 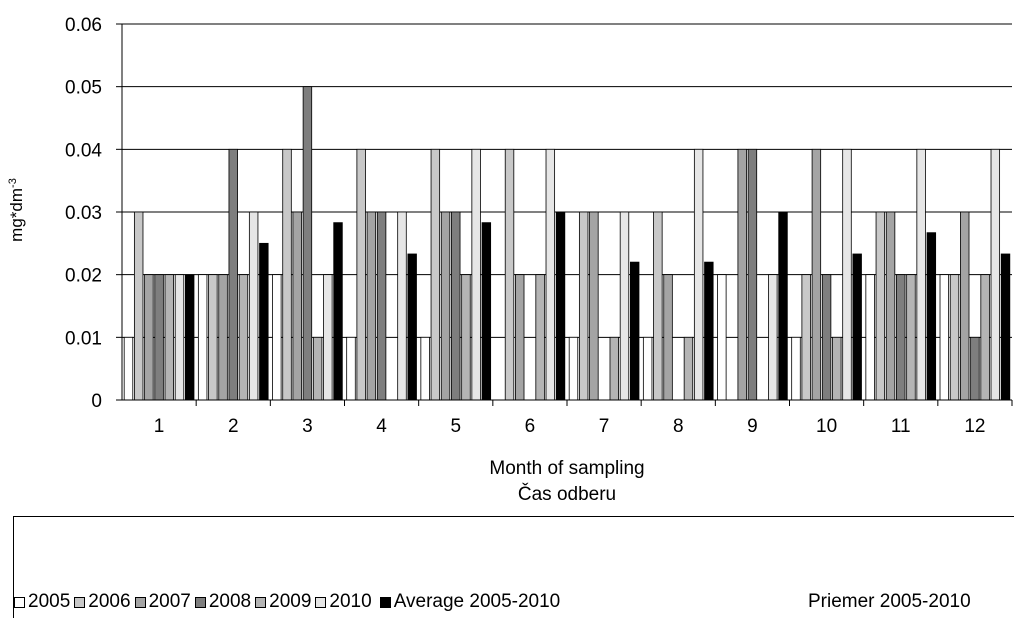 What do you see at coordinates (826, 426) in the screenshot?
I see `x-tick-label: 10` at bounding box center [826, 426].